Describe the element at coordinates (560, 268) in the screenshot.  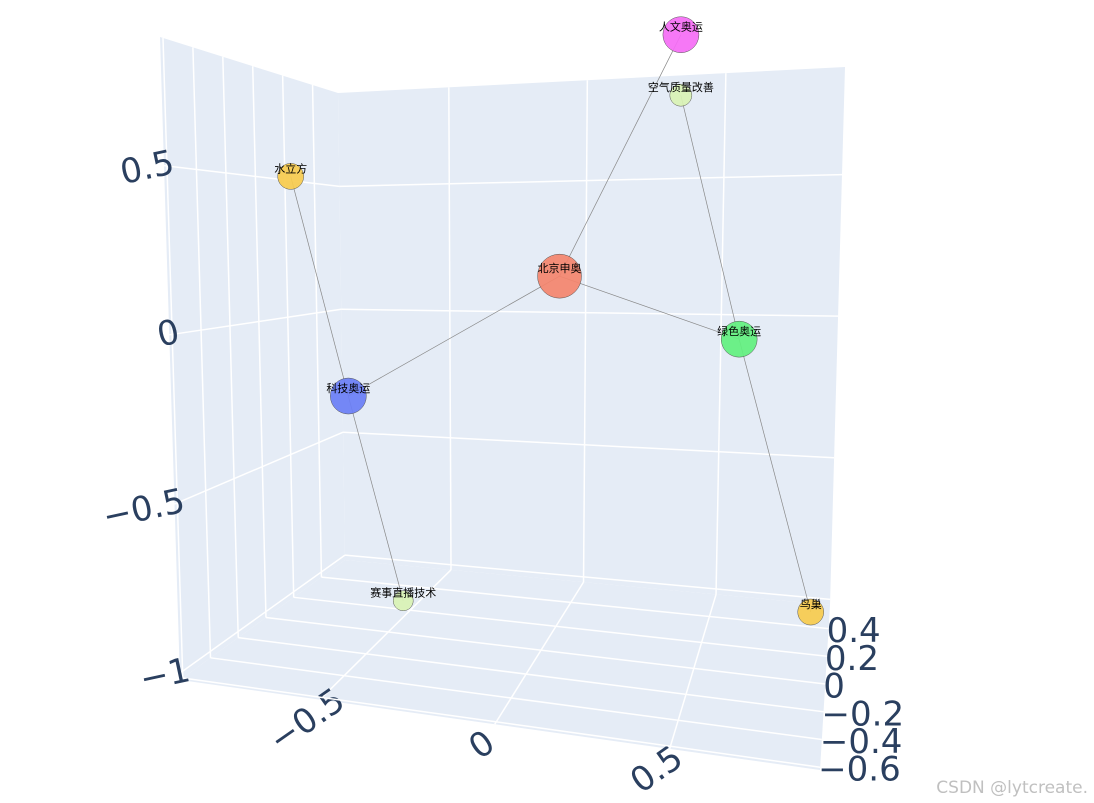
I see `node-label: 北京申奥` at that location.